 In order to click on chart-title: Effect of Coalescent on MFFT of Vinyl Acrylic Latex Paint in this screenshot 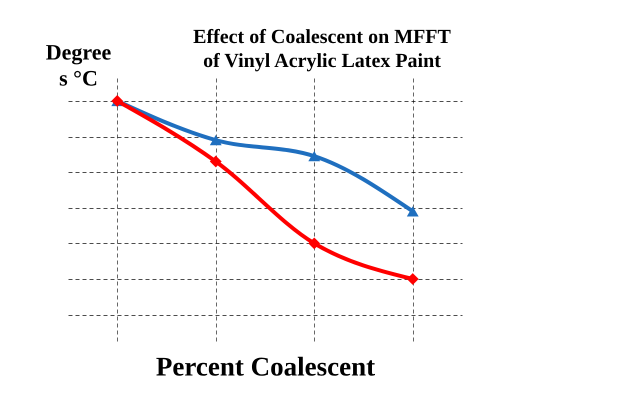, I will do `click(322, 49)`.